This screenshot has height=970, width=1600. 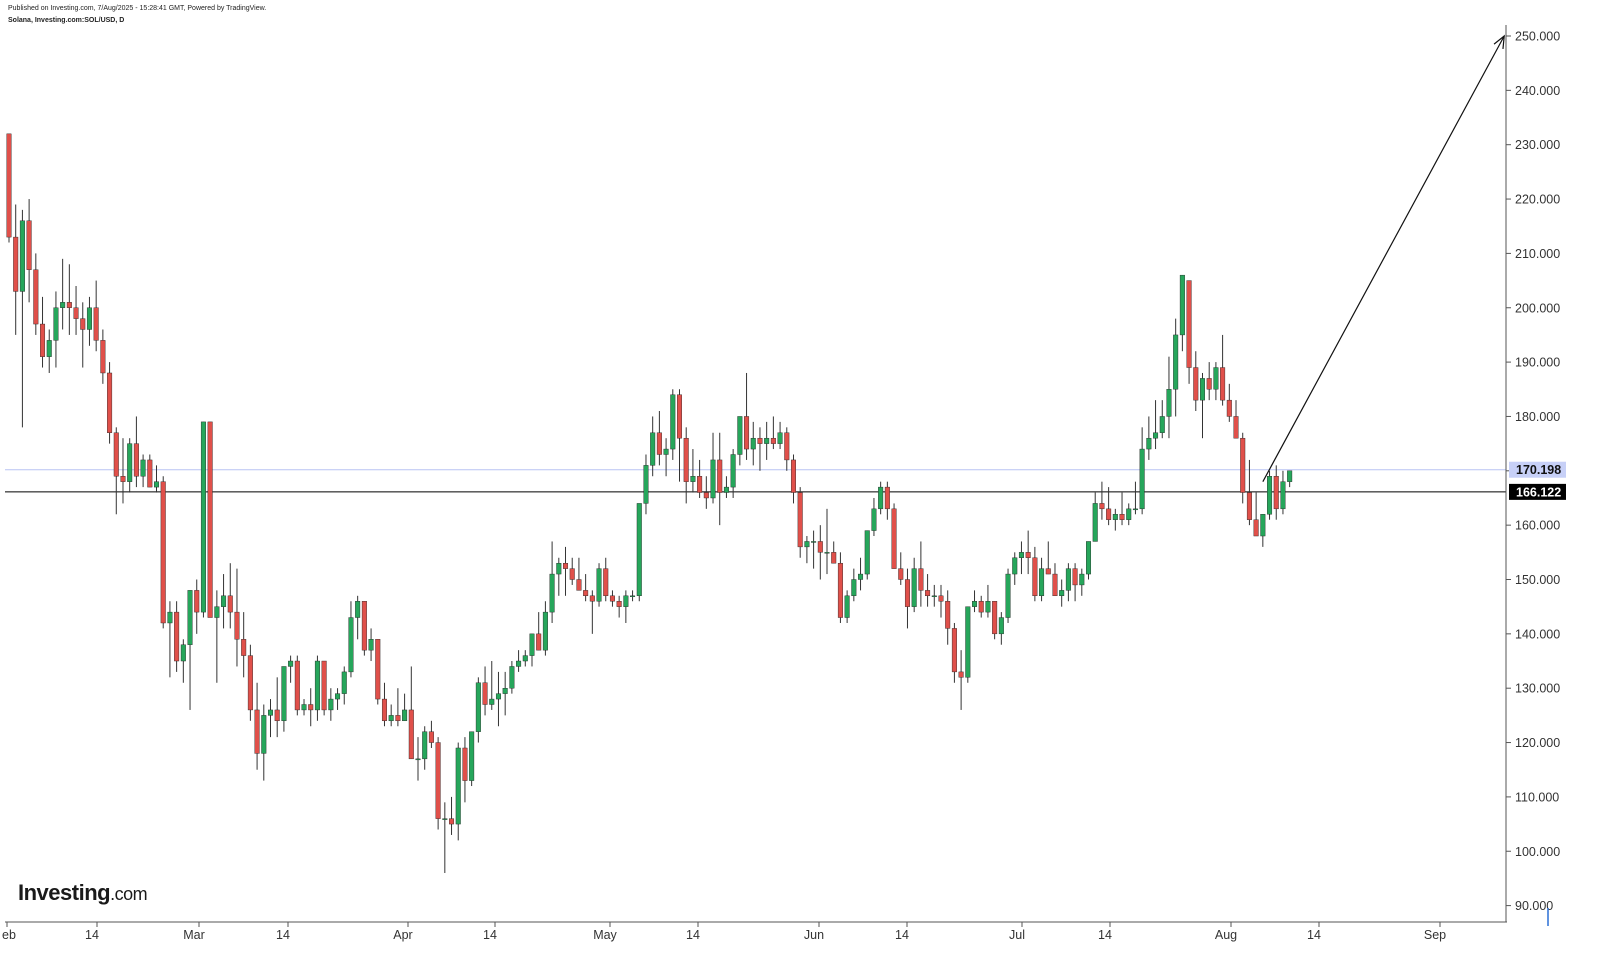 I want to click on current-price-label-text: 170.198, so click(x=1538, y=470).